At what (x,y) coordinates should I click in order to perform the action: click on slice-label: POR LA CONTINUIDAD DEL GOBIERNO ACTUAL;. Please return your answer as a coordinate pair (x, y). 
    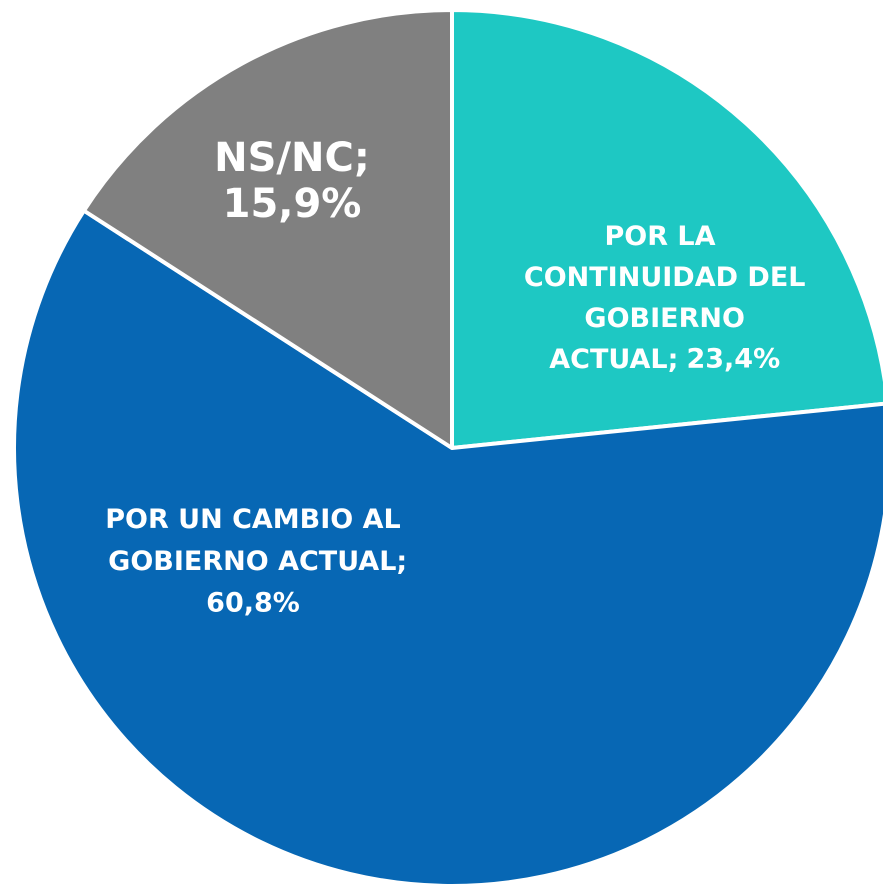
    Looking at the image, I should click on (660, 298).